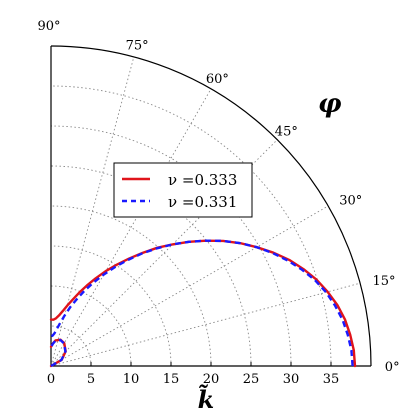 The width and height of the screenshot is (414, 420). Describe the element at coordinates (91, 379) in the screenshot. I see `radial-tick-label: 5` at that location.